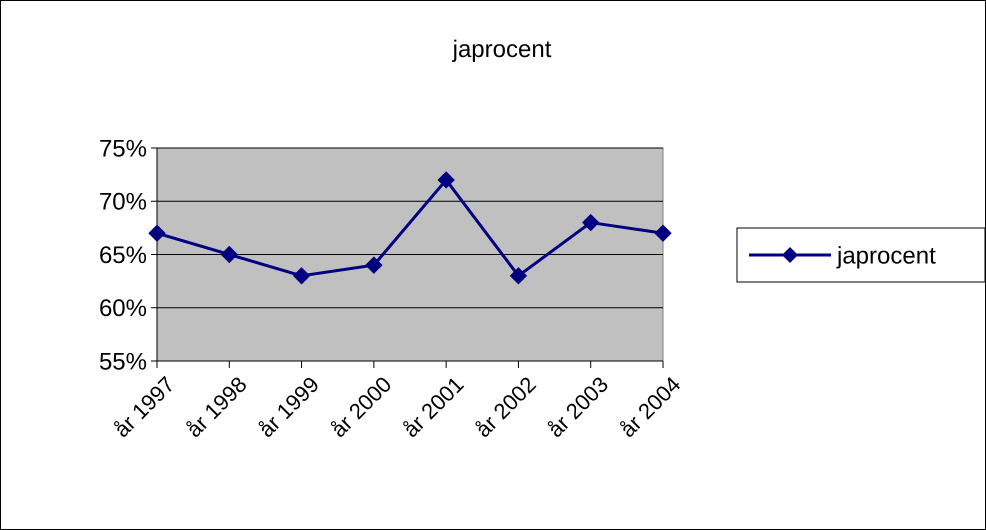  I want to click on y-tick-label: 65%, so click(122, 255).